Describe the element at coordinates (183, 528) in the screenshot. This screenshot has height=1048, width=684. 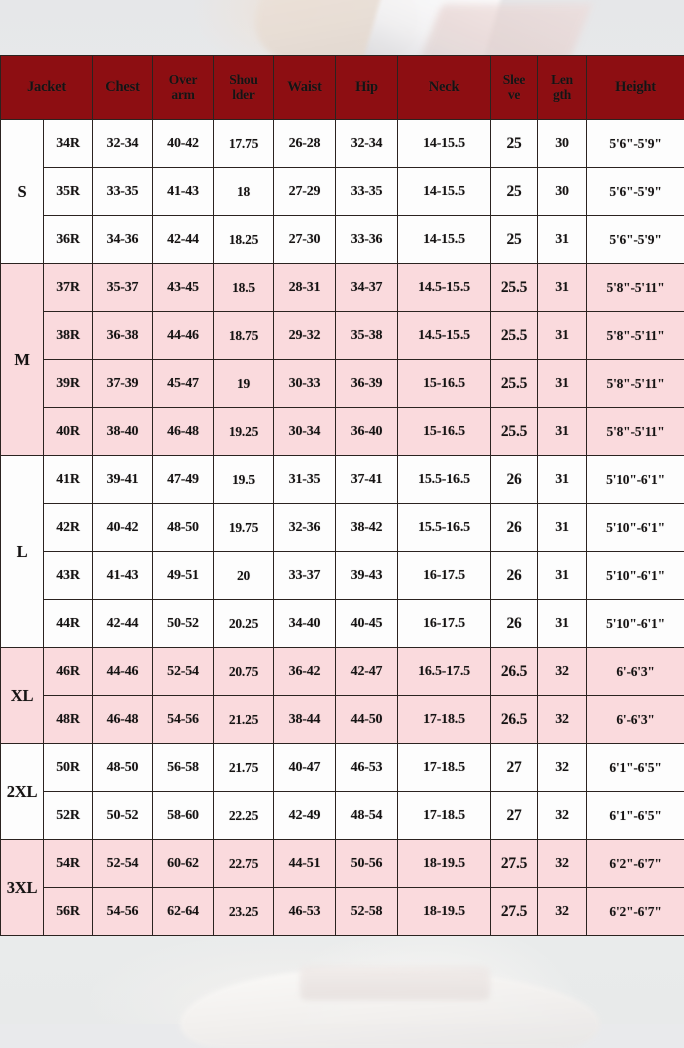
I see `cell-overarm: 48-50` at that location.